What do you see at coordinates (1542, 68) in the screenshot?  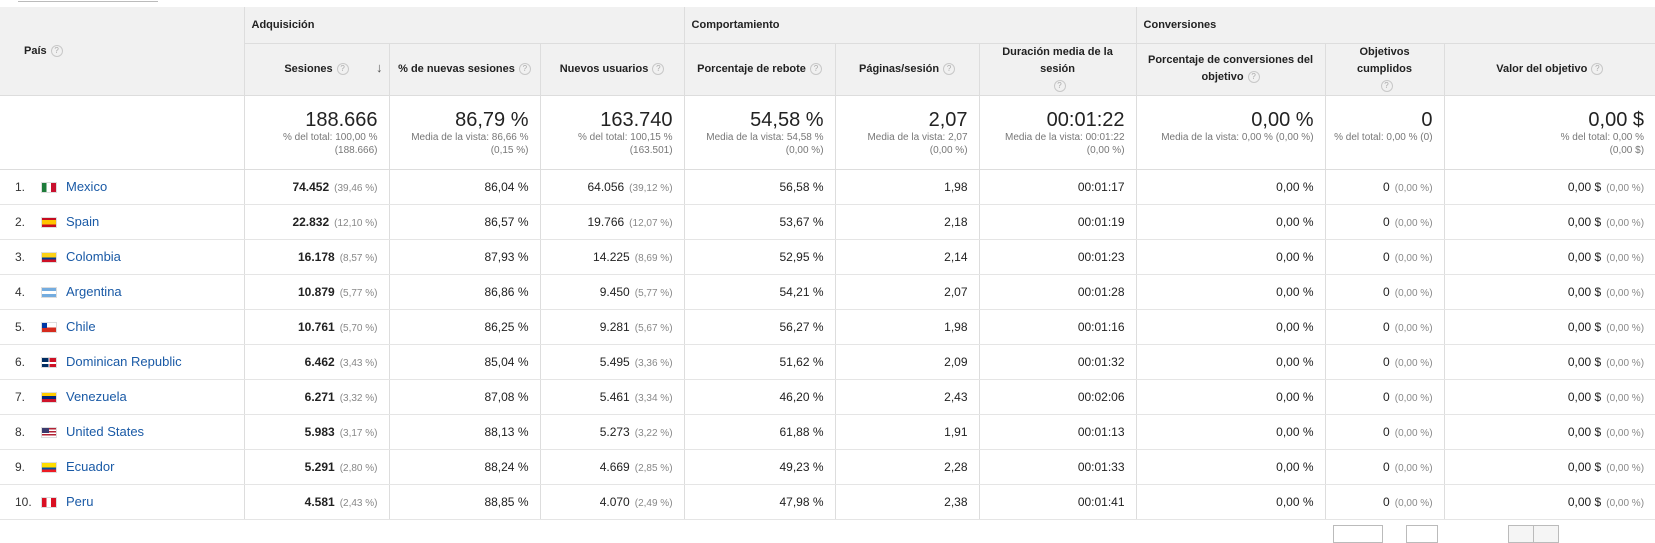 I see `header-valor-label: Valor del objetivo` at bounding box center [1542, 68].